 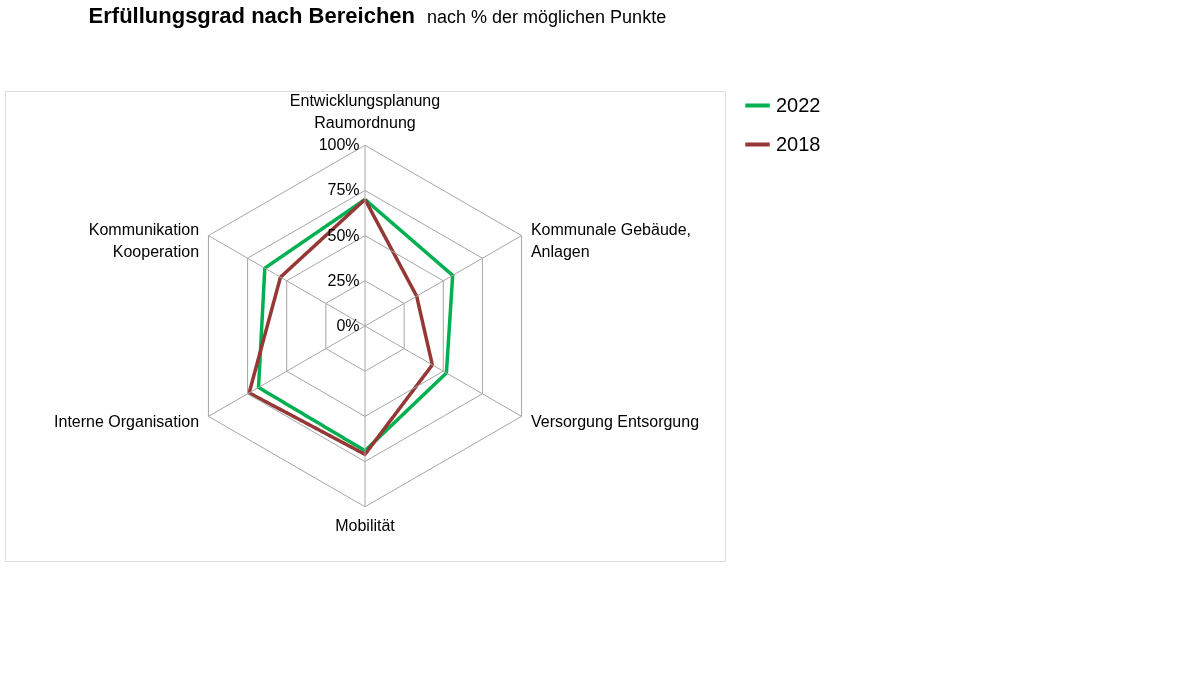 What do you see at coordinates (343, 235) in the screenshot?
I see `y-tick-label: 50%` at bounding box center [343, 235].